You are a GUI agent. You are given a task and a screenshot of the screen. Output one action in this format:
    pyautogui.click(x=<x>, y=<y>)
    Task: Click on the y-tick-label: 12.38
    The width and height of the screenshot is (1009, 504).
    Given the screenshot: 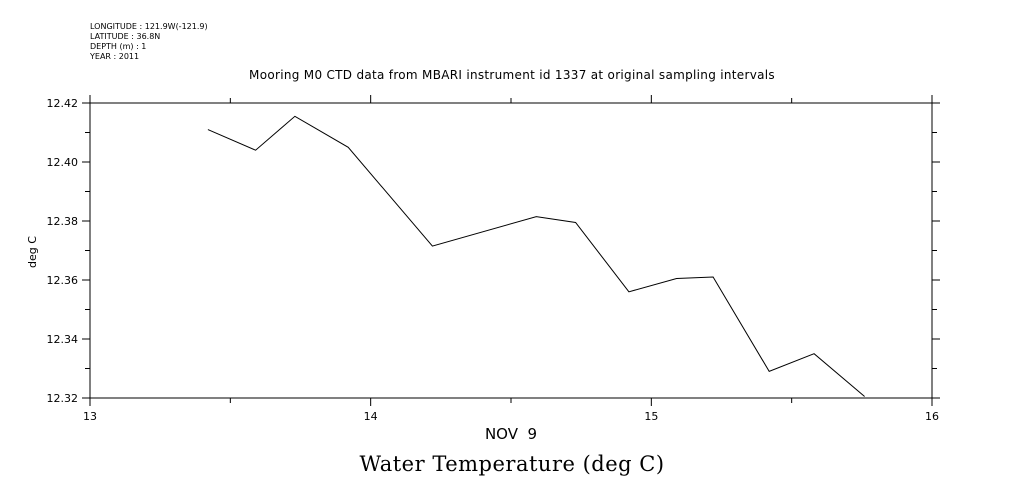 What is the action you would take?
    pyautogui.click(x=63, y=221)
    